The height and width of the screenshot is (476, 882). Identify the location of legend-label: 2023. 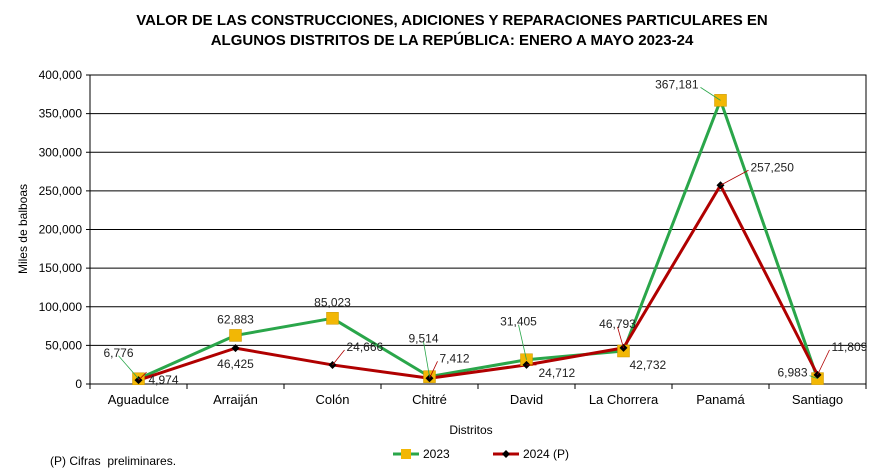
(436, 454).